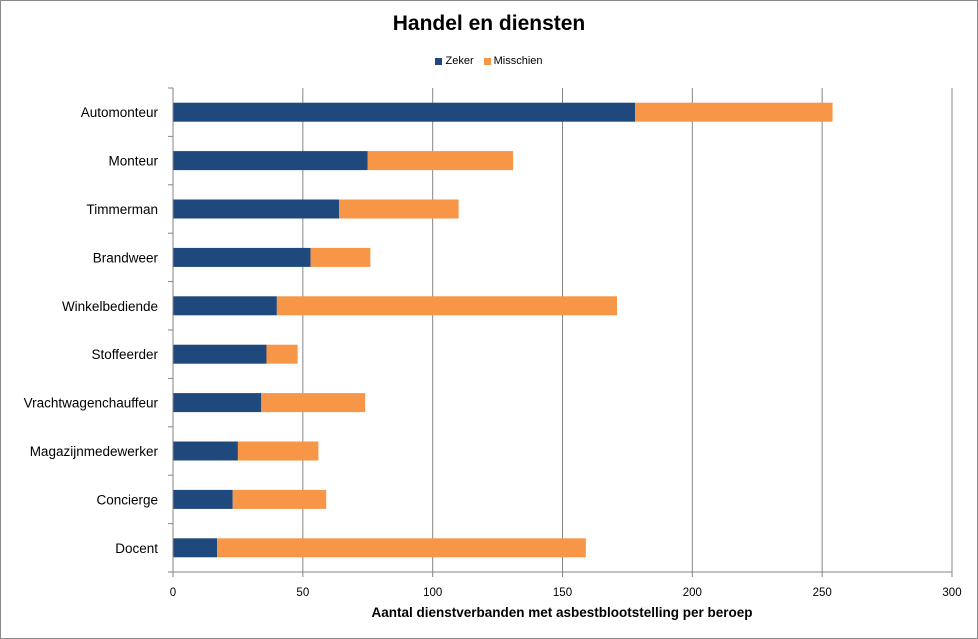  Describe the element at coordinates (340, 257) in the screenshot. I see `bar-misschien-brandweer` at that location.